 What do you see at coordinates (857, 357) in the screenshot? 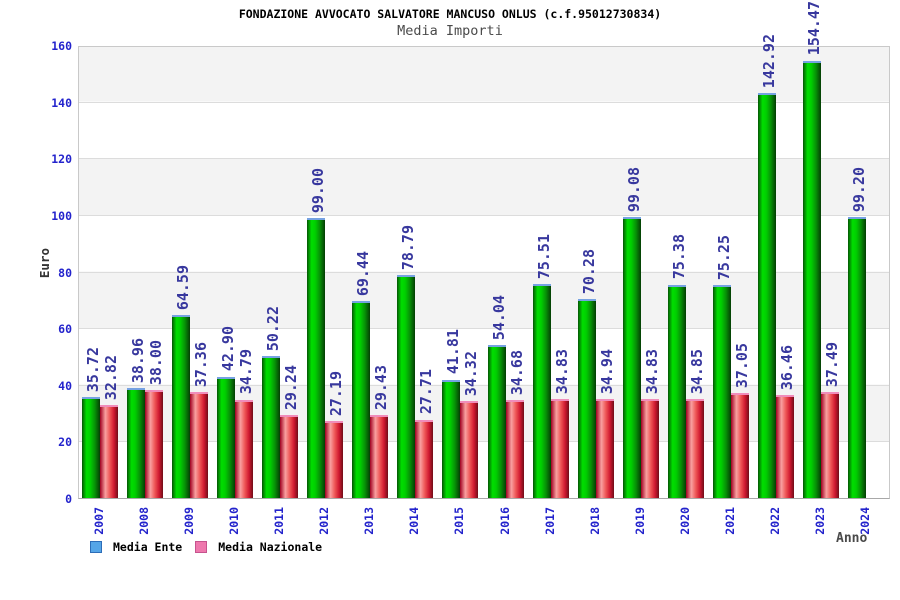
I see `bar-media-ente-2024` at bounding box center [857, 357].